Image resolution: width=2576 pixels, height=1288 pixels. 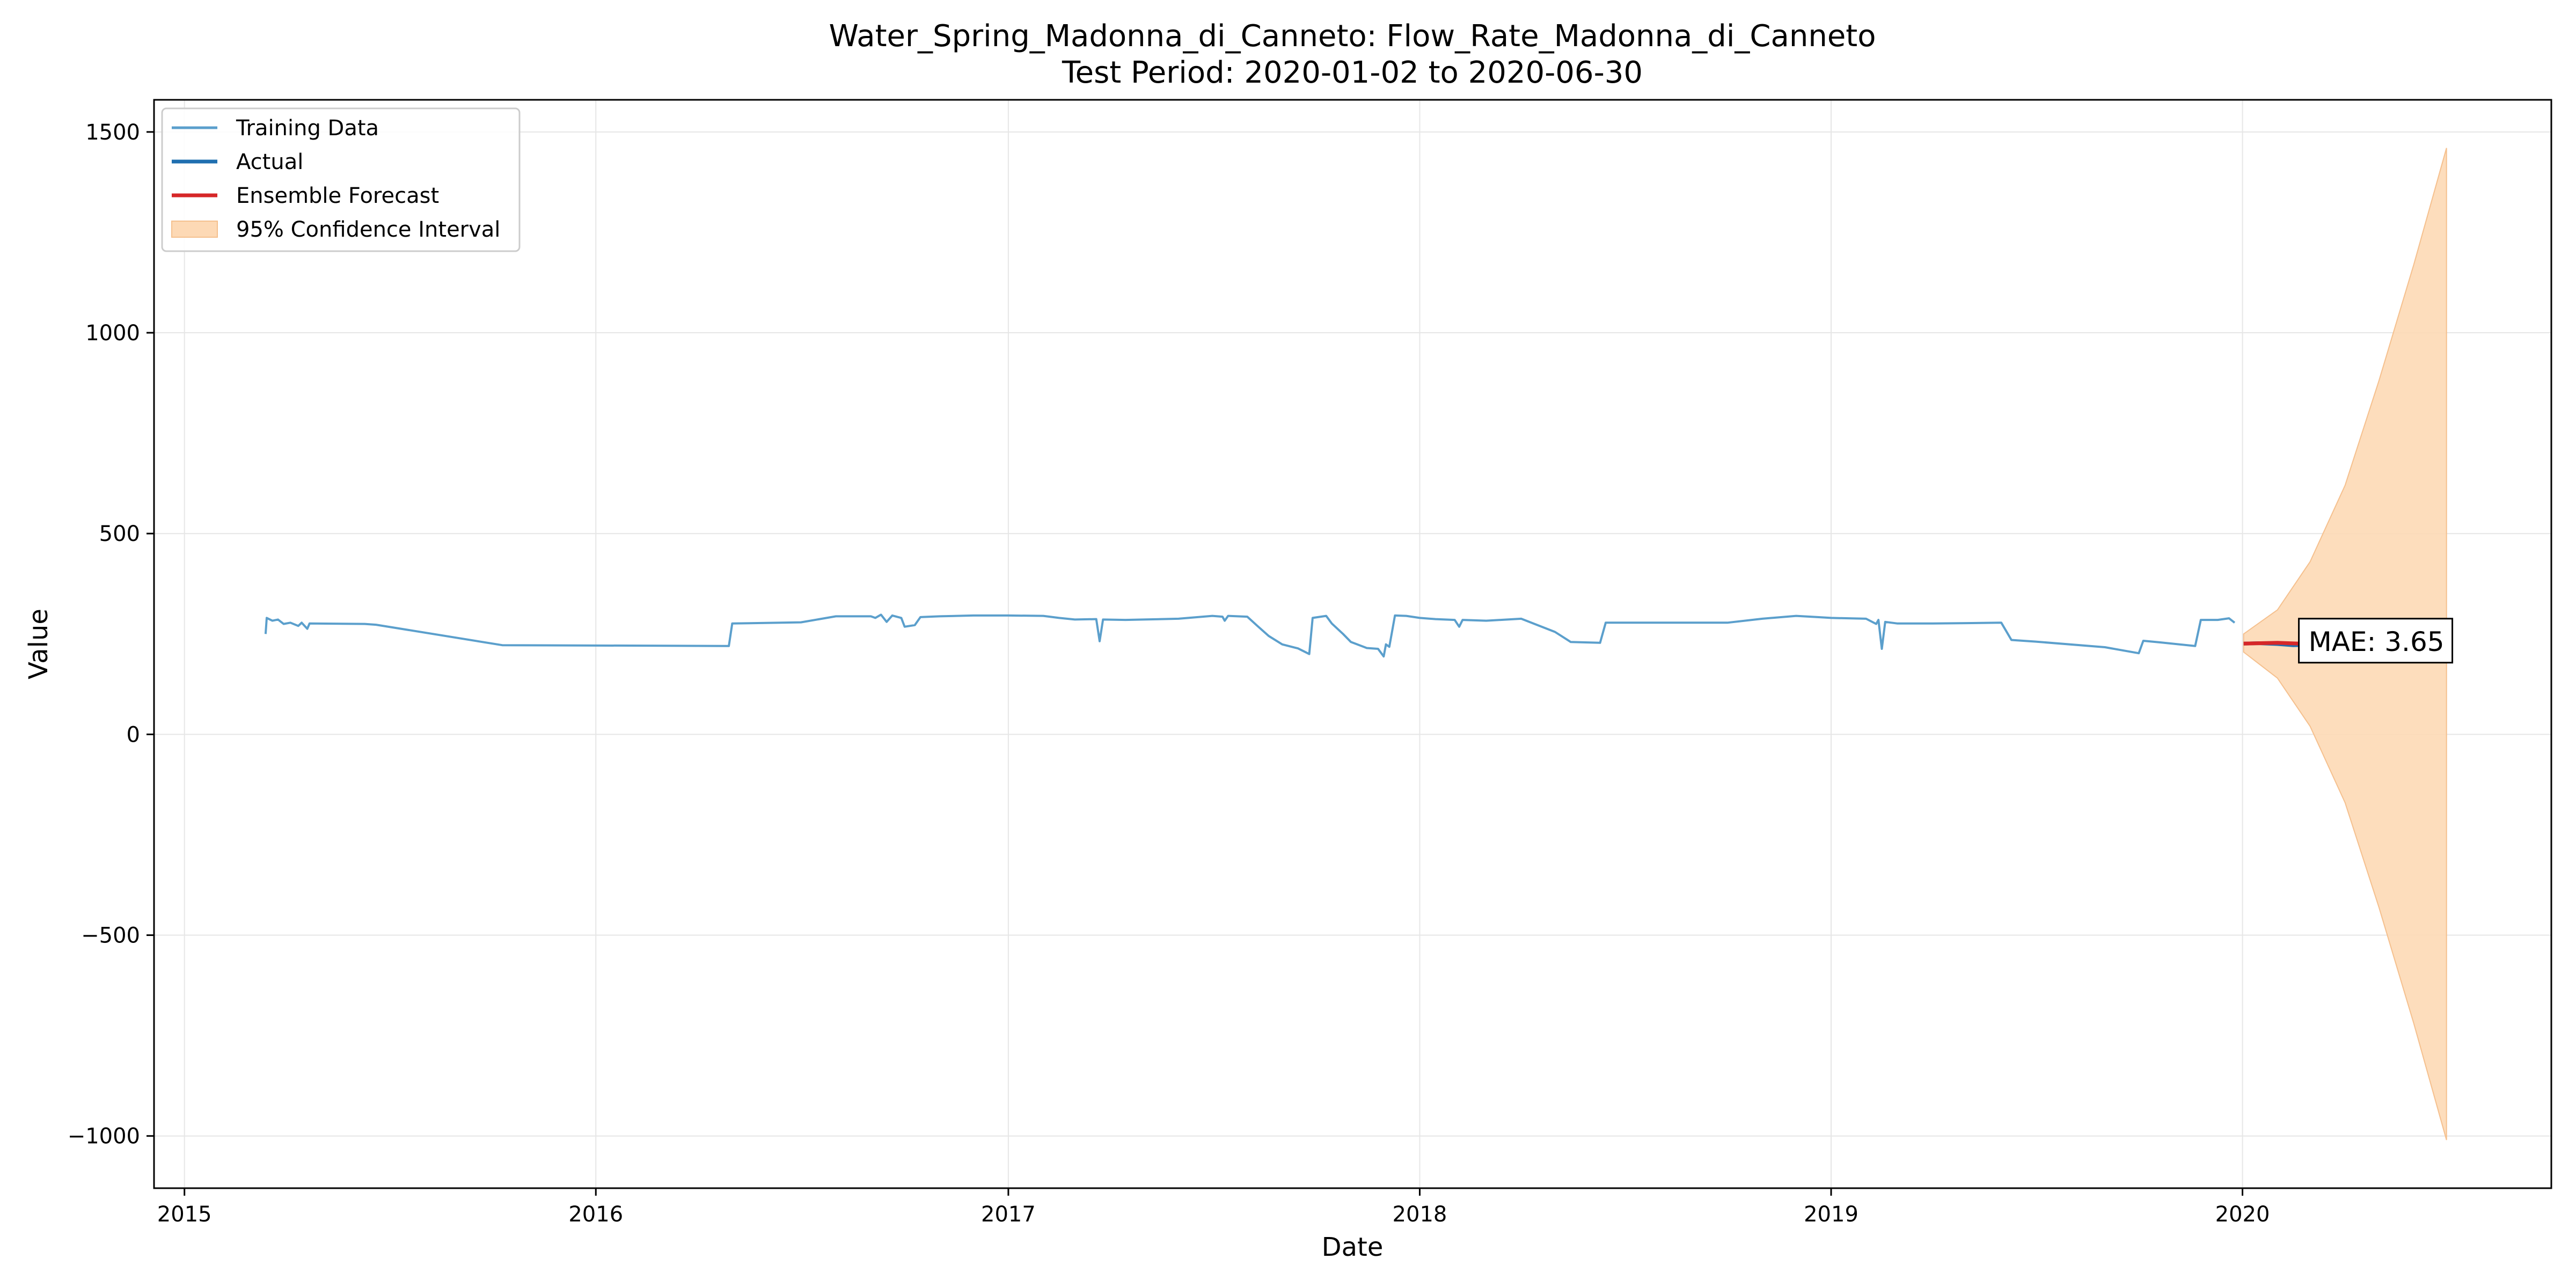 What do you see at coordinates (112, 333) in the screenshot?
I see `y-tick-label: 1000` at bounding box center [112, 333].